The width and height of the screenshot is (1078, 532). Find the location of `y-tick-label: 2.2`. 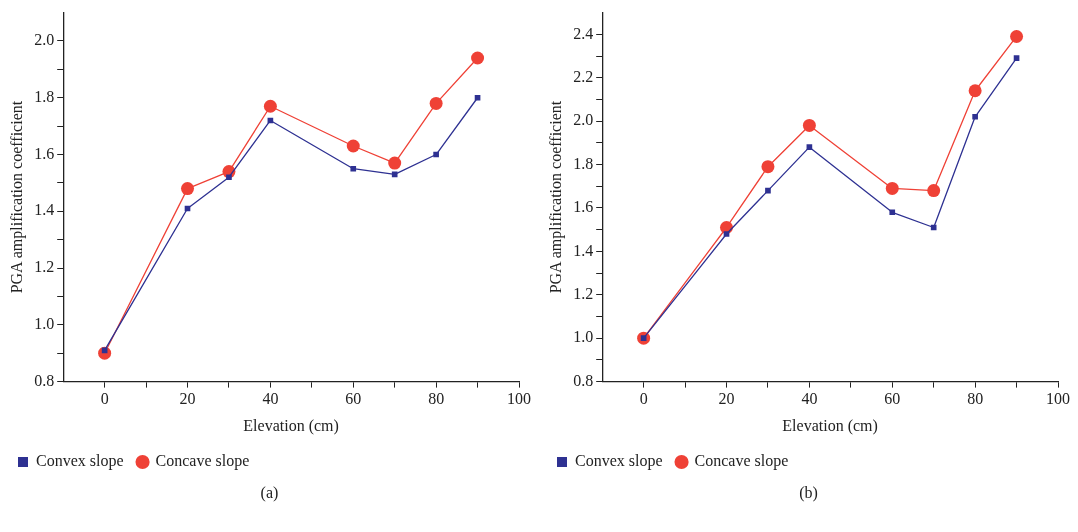

y-tick-label: 2.2 is located at coordinates (583, 76).